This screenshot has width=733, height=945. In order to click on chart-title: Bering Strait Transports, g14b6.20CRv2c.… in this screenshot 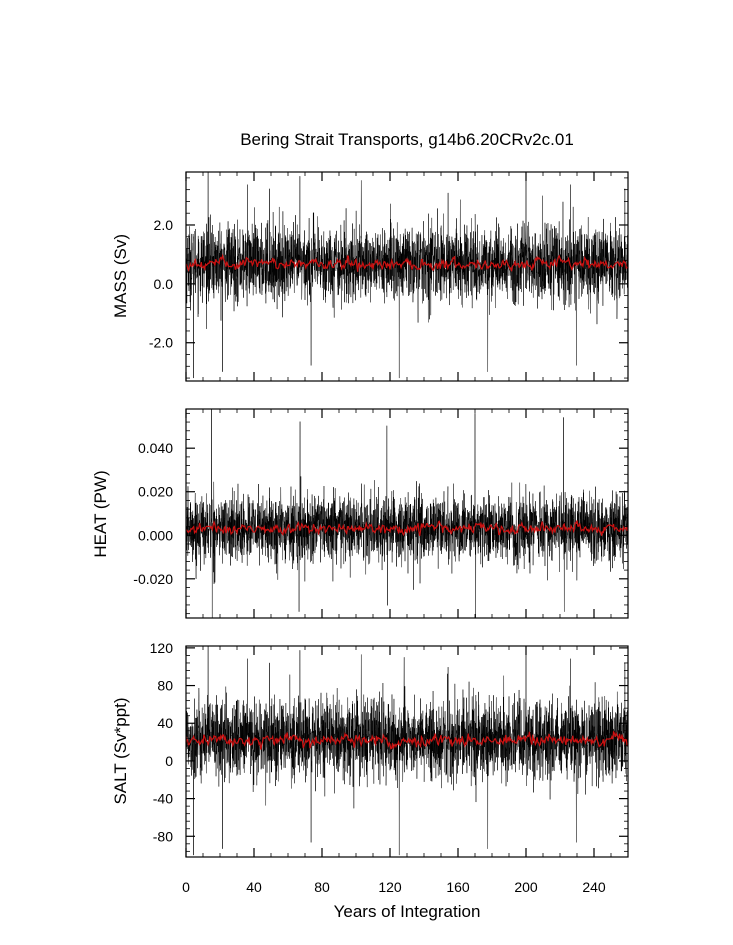, I will do `click(407, 139)`.